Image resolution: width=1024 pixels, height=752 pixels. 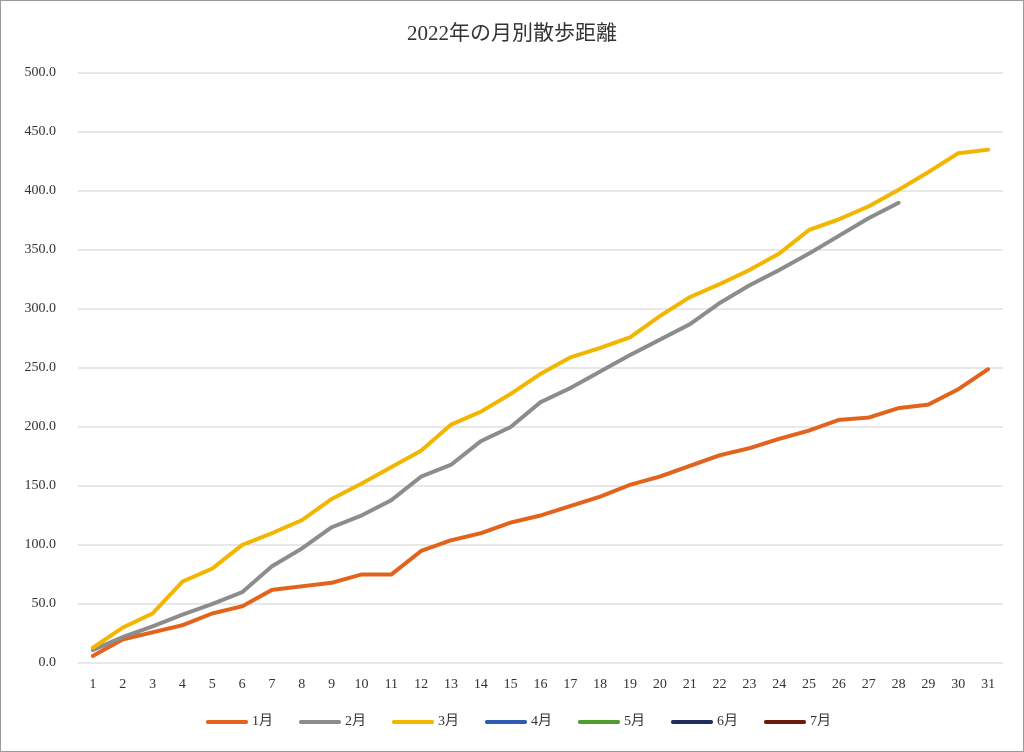 What do you see at coordinates (541, 721) in the screenshot?
I see `legend-label: 4月` at bounding box center [541, 721].